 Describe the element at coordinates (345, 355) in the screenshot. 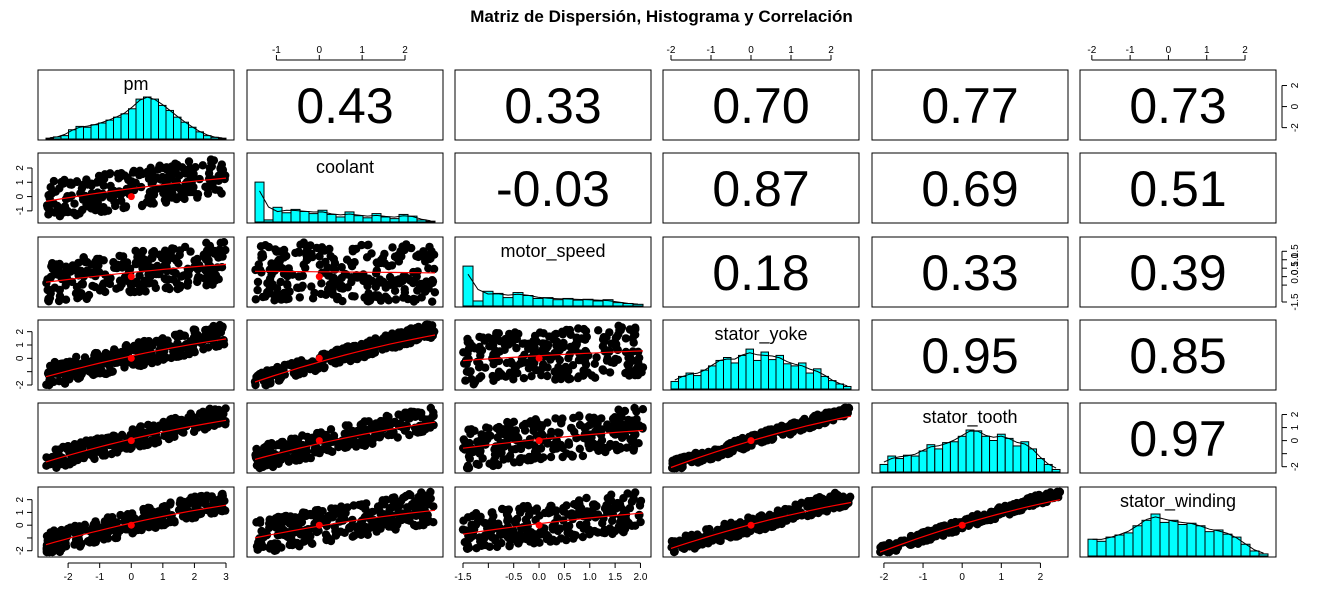

I see `panel-stator_yoke-coolant` at that location.